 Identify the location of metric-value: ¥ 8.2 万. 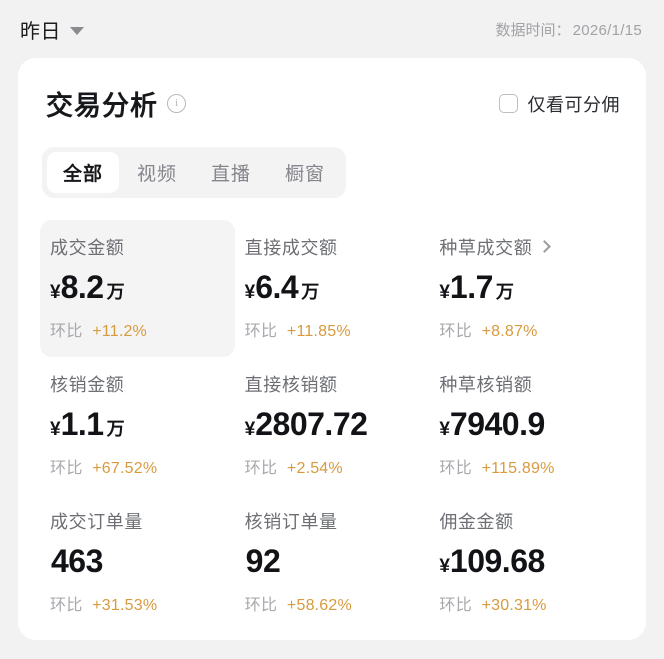
(137, 287).